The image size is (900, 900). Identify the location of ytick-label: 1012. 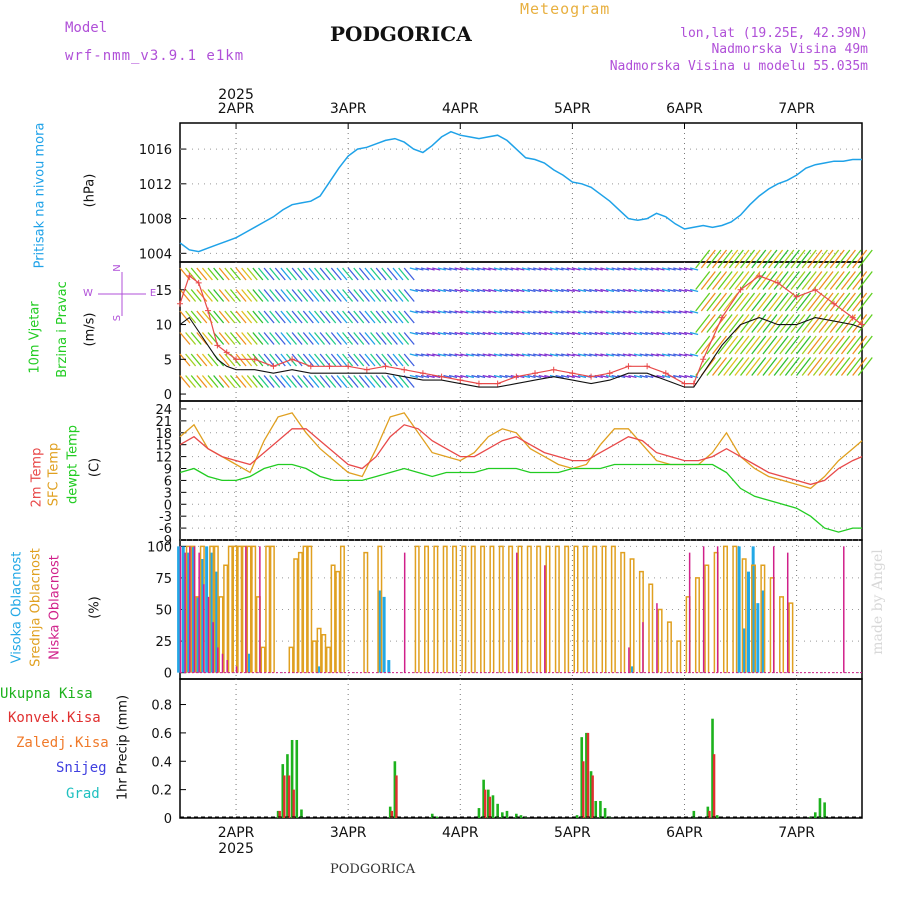
(155, 185).